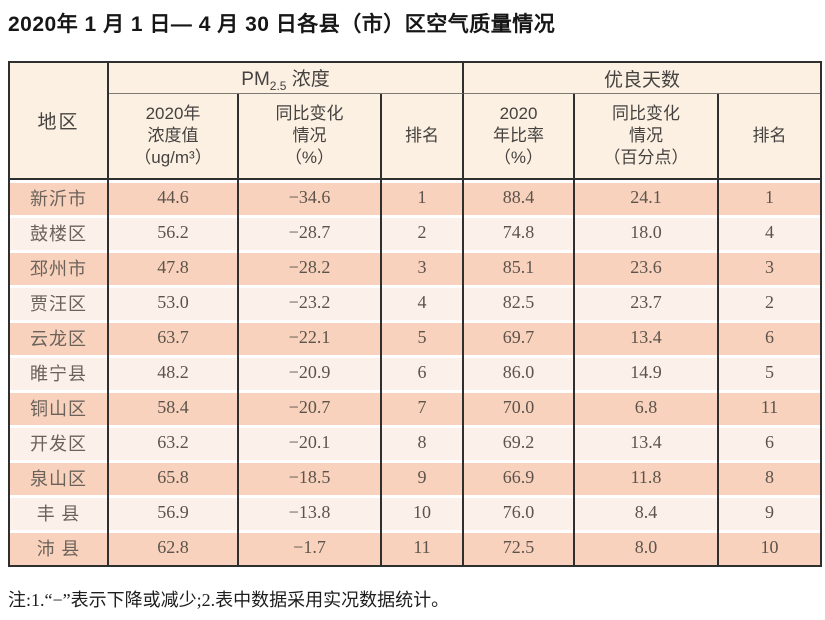 This screenshot has width=825, height=620. I want to click on table-row: 新沂市 44.6 −34.6 1 88.4 24.1 1, so click(415, 197).